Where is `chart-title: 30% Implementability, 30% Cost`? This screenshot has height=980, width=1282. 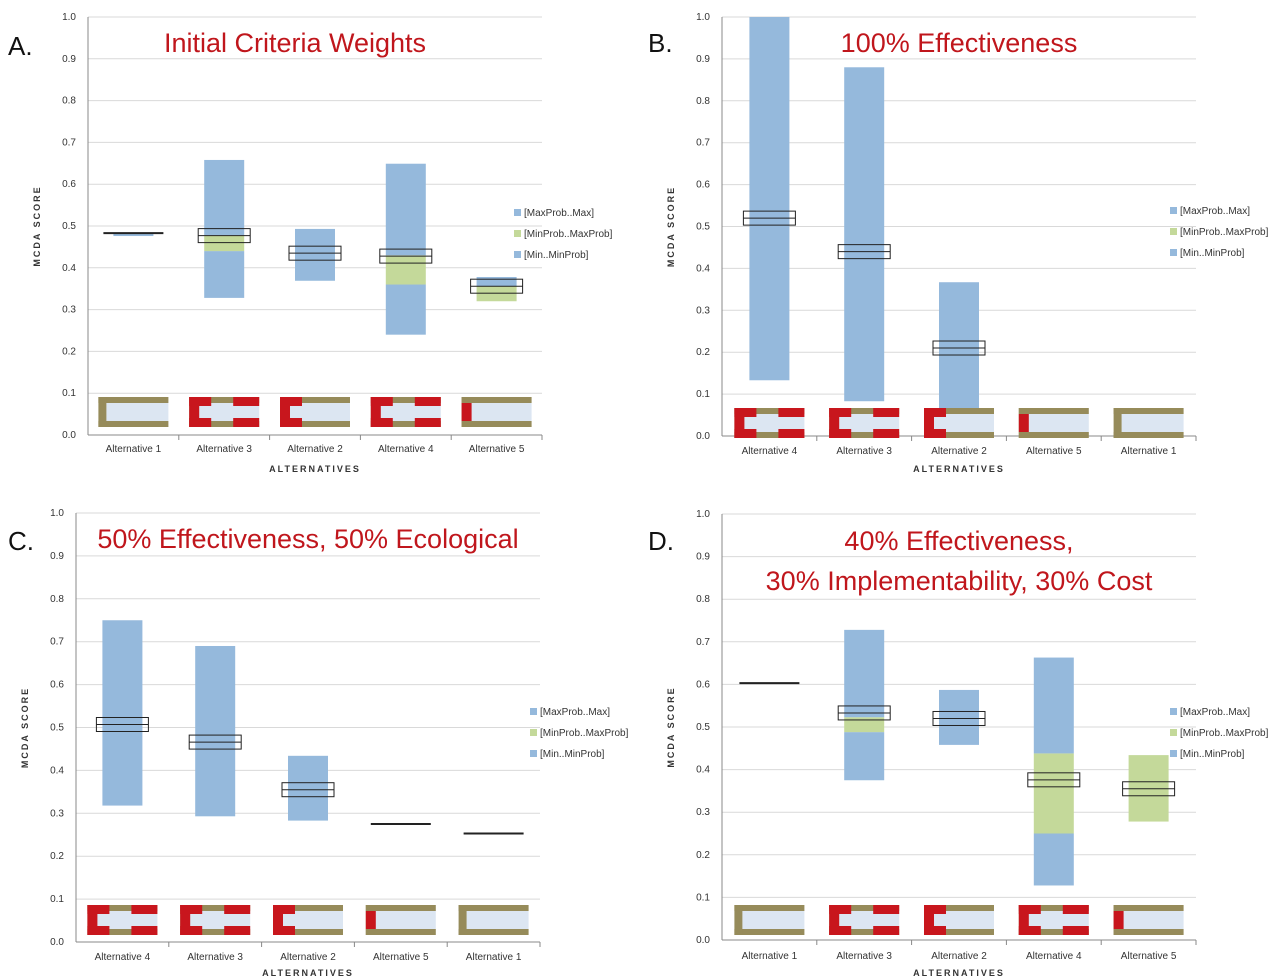 chart-title: 30% Implementability, 30% Cost is located at coordinates (959, 581).